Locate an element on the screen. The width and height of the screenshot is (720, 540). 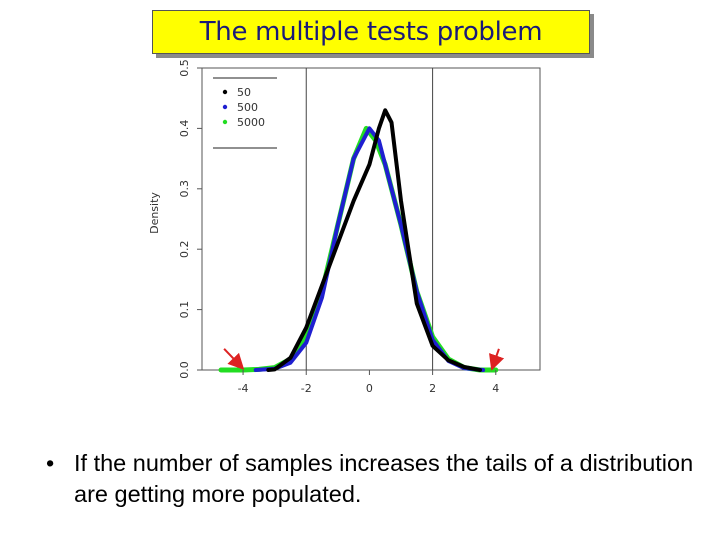
y-tick-label: 0.3 is located at coordinates (184, 189).